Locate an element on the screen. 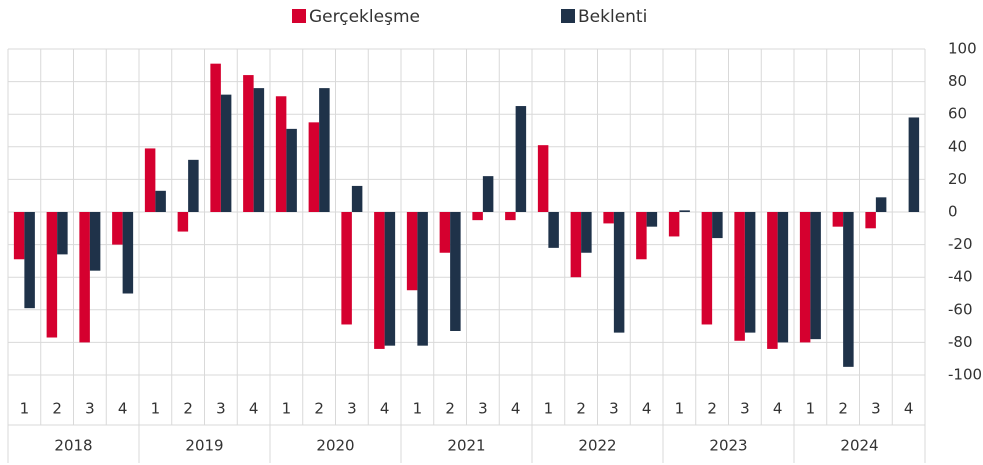 The width and height of the screenshot is (983, 465). x-group-label: 2020 is located at coordinates (335, 446).